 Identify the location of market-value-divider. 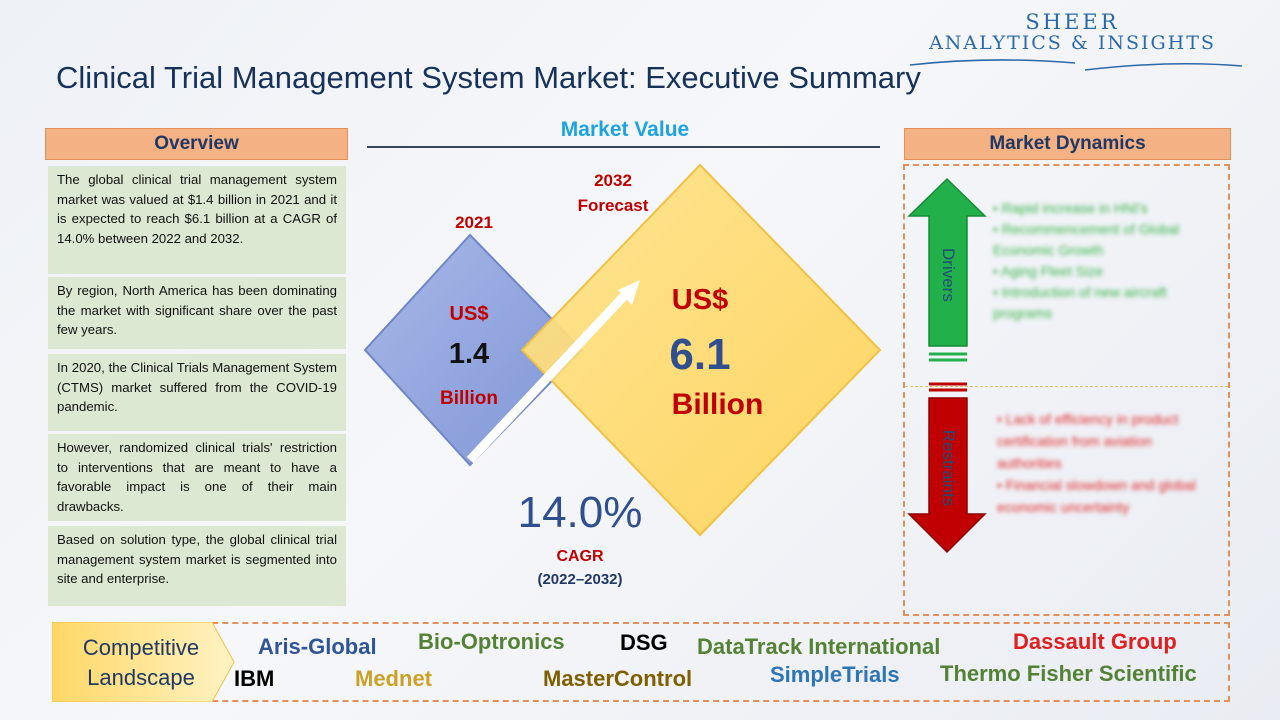
(623, 147).